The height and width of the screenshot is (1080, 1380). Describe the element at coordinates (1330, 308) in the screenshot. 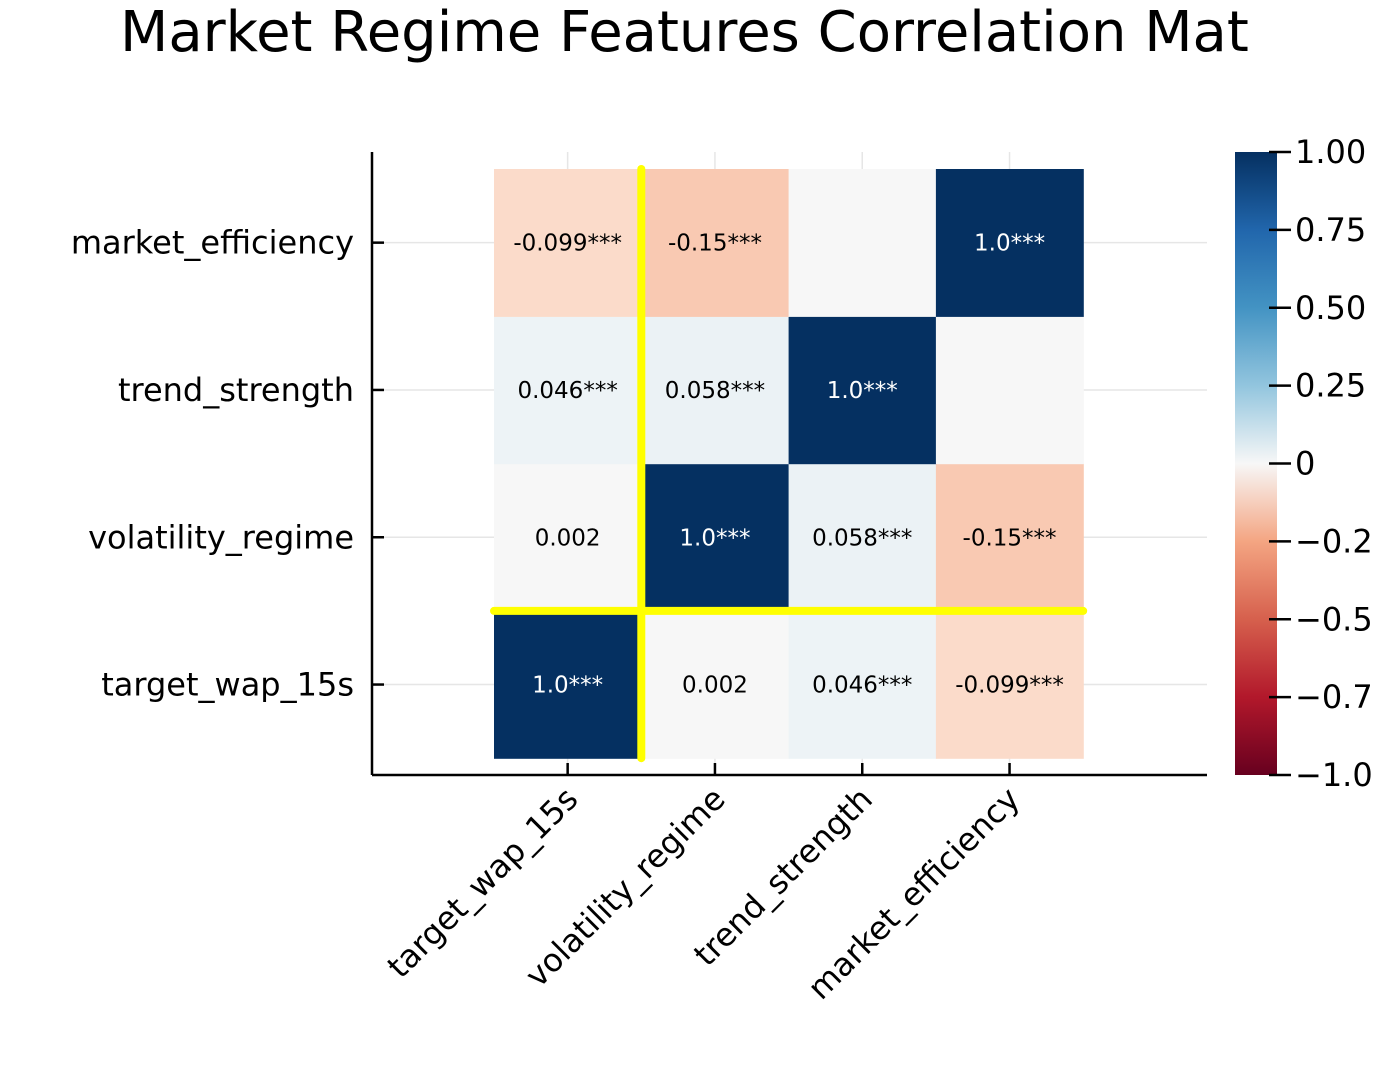

I see `colorbar-tick-label: 0.50` at that location.